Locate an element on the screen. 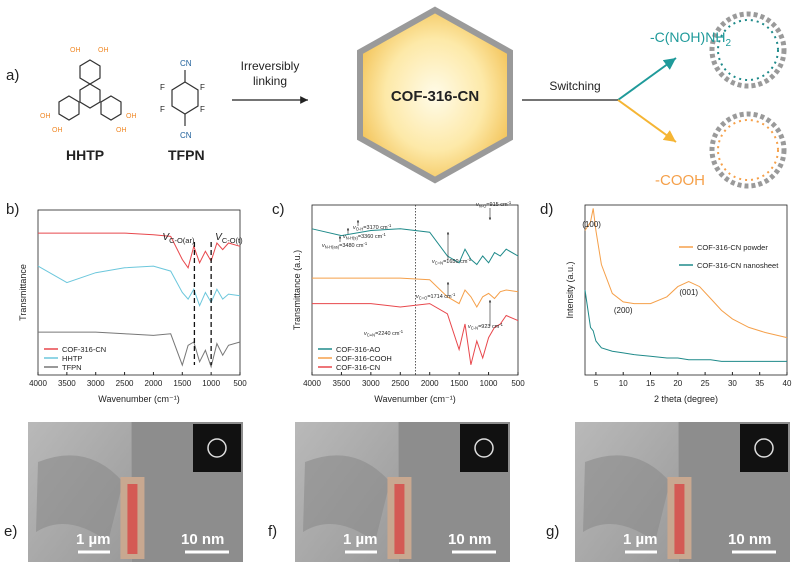  y-axis-label: Transmittance (a.u.) is located at coordinates (297, 290).